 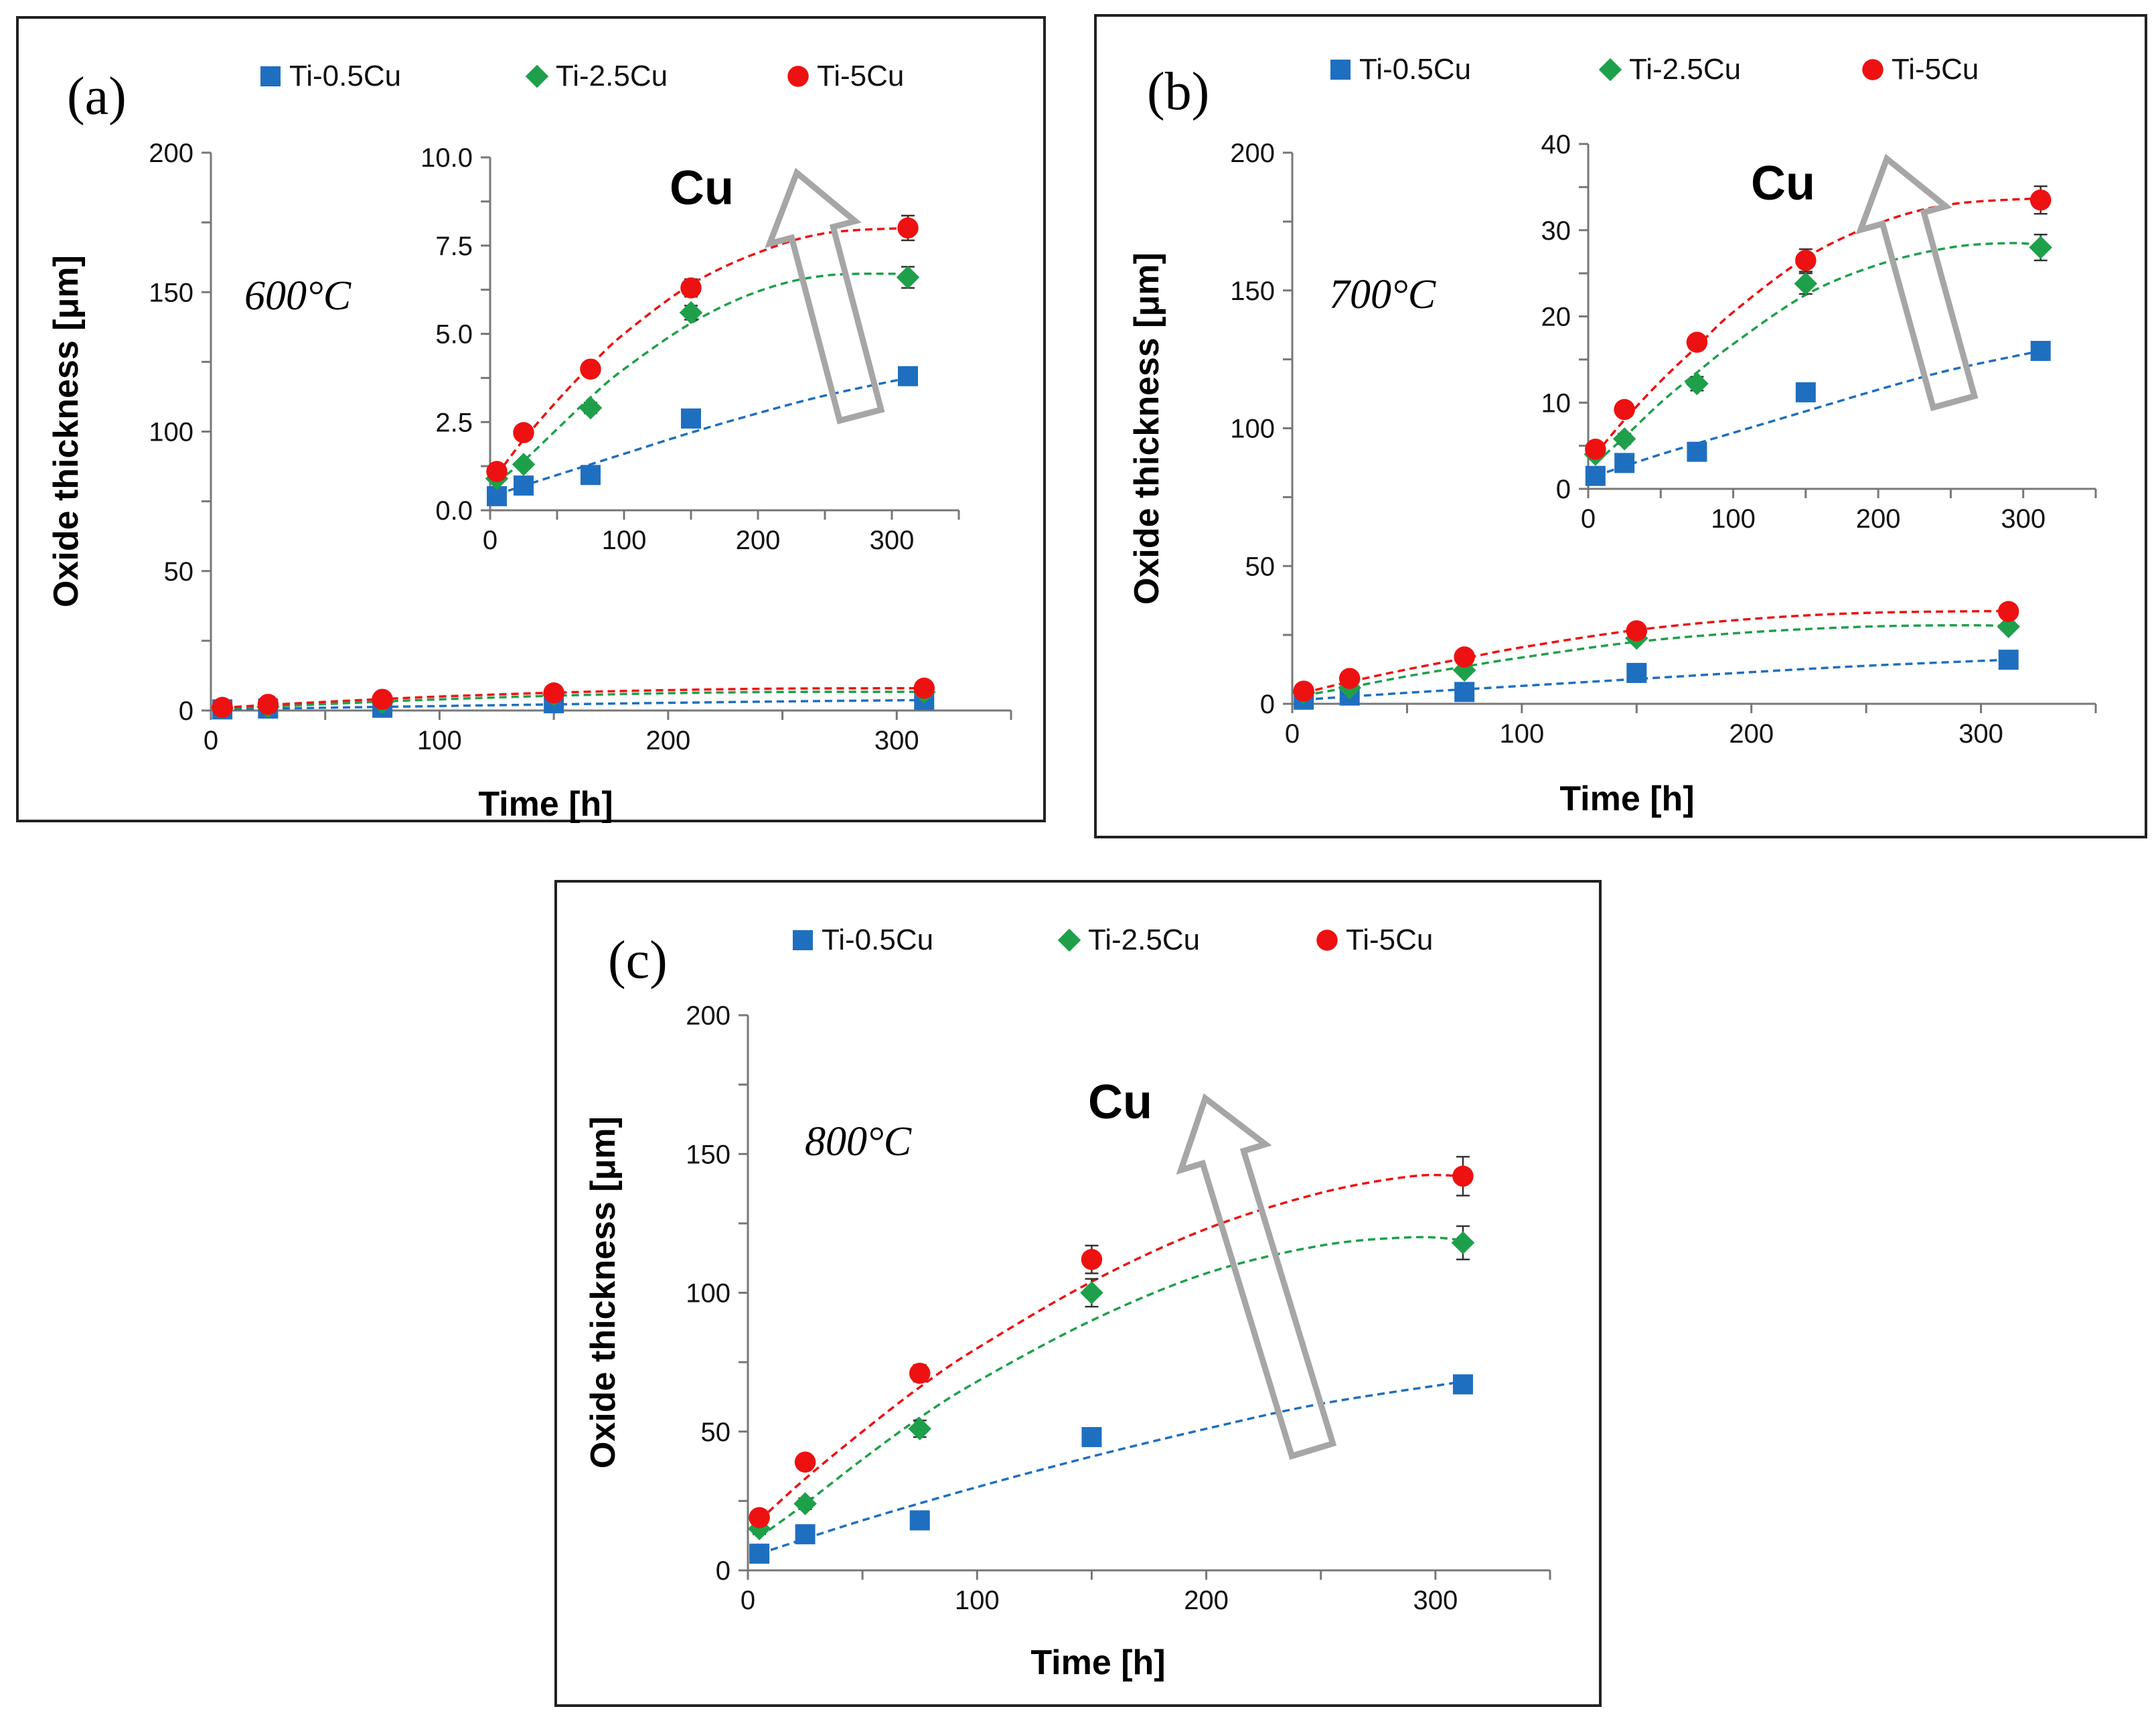 I want to click on y-tick-label: 5.0, so click(x=454, y=335).